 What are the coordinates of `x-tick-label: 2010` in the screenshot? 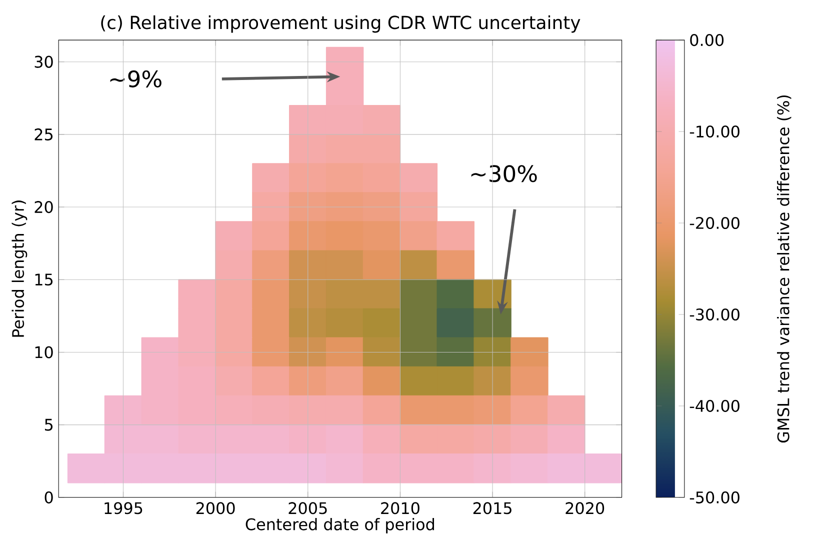 It's located at (400, 508).